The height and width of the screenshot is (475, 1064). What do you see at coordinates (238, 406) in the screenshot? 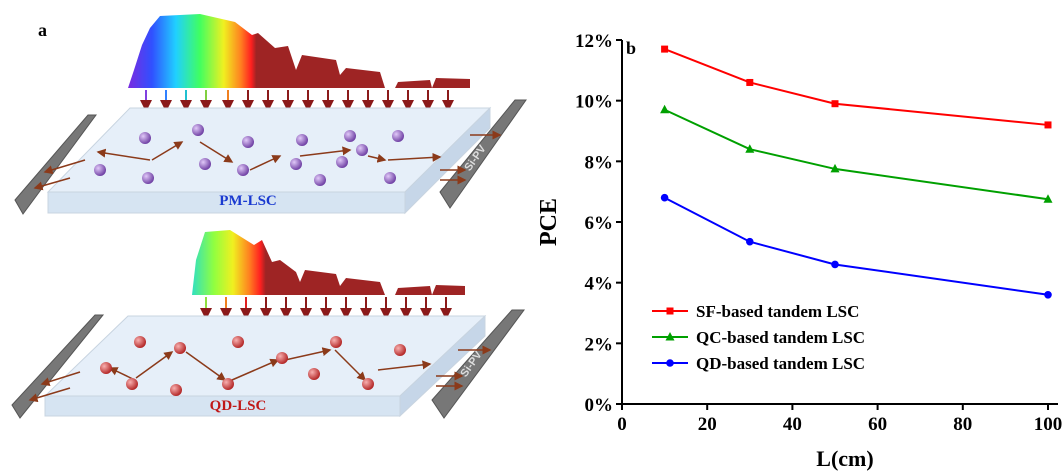
I see `device-label: QD-LSC` at bounding box center [238, 406].